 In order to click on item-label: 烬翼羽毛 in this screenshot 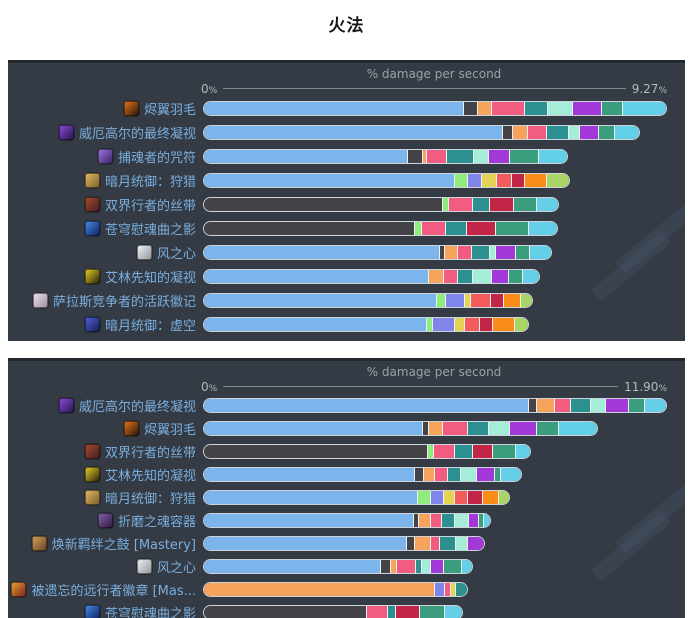, I will do `click(169, 110)`.